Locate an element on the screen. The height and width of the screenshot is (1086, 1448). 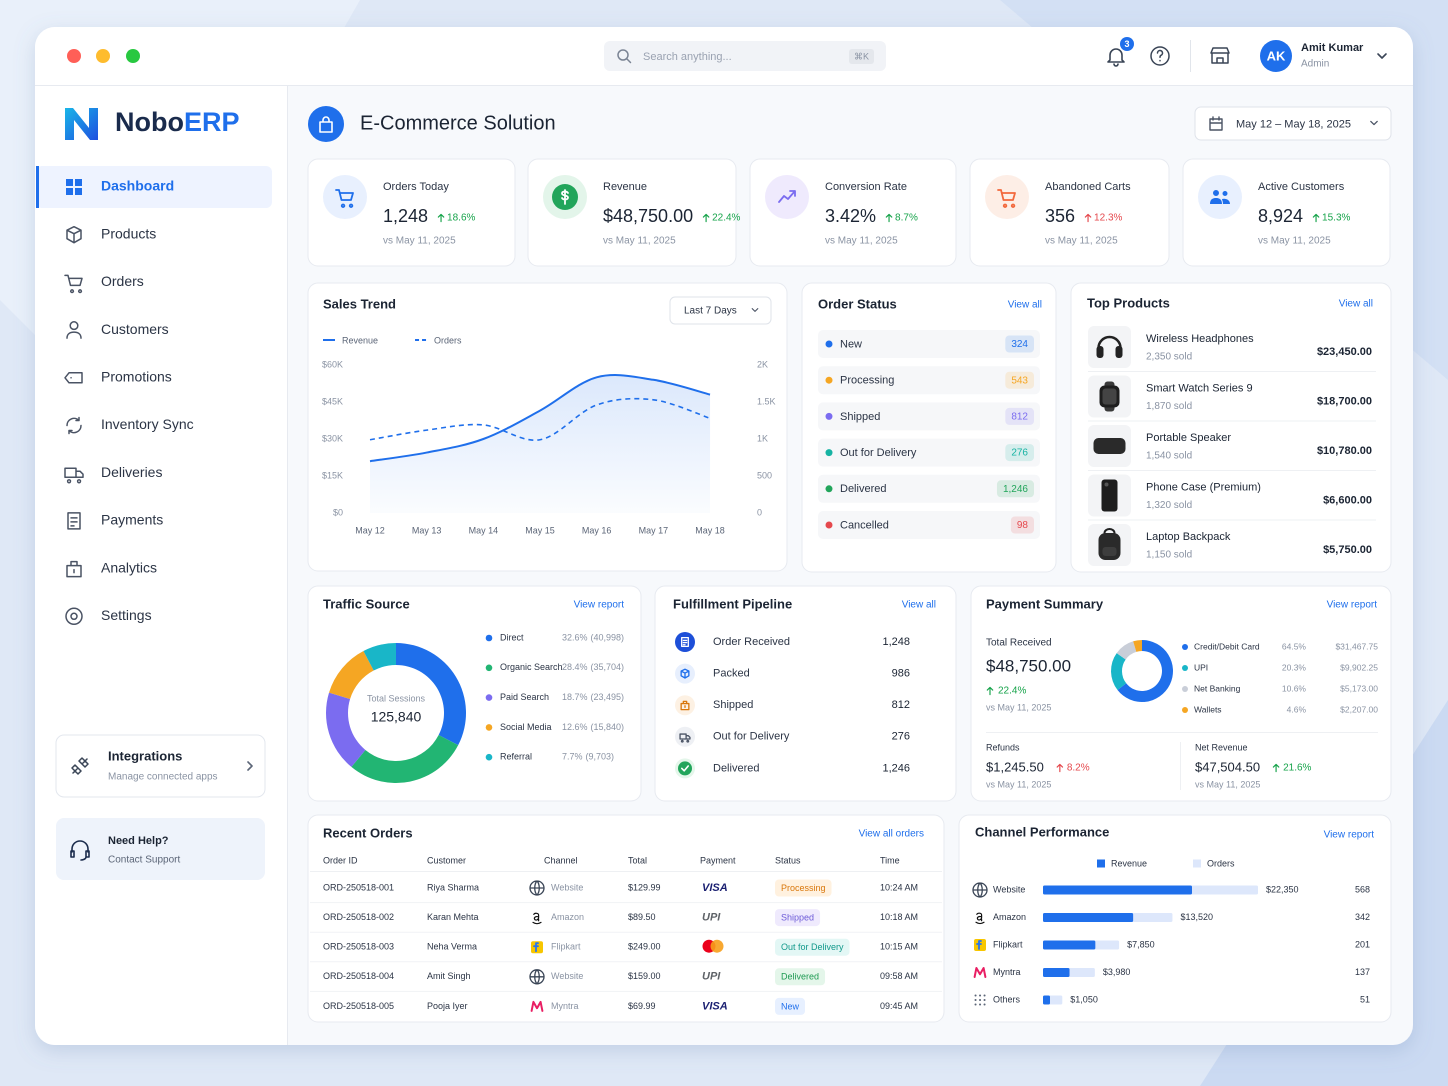
legend-sessions: (15,840) is located at coordinates (608, 727).